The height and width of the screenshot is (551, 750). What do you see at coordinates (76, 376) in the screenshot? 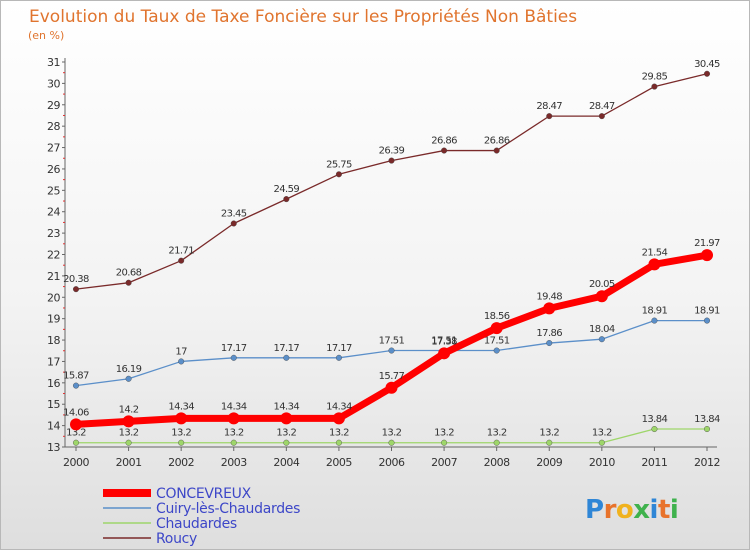
I see `data-label: 15.87` at bounding box center [76, 376].